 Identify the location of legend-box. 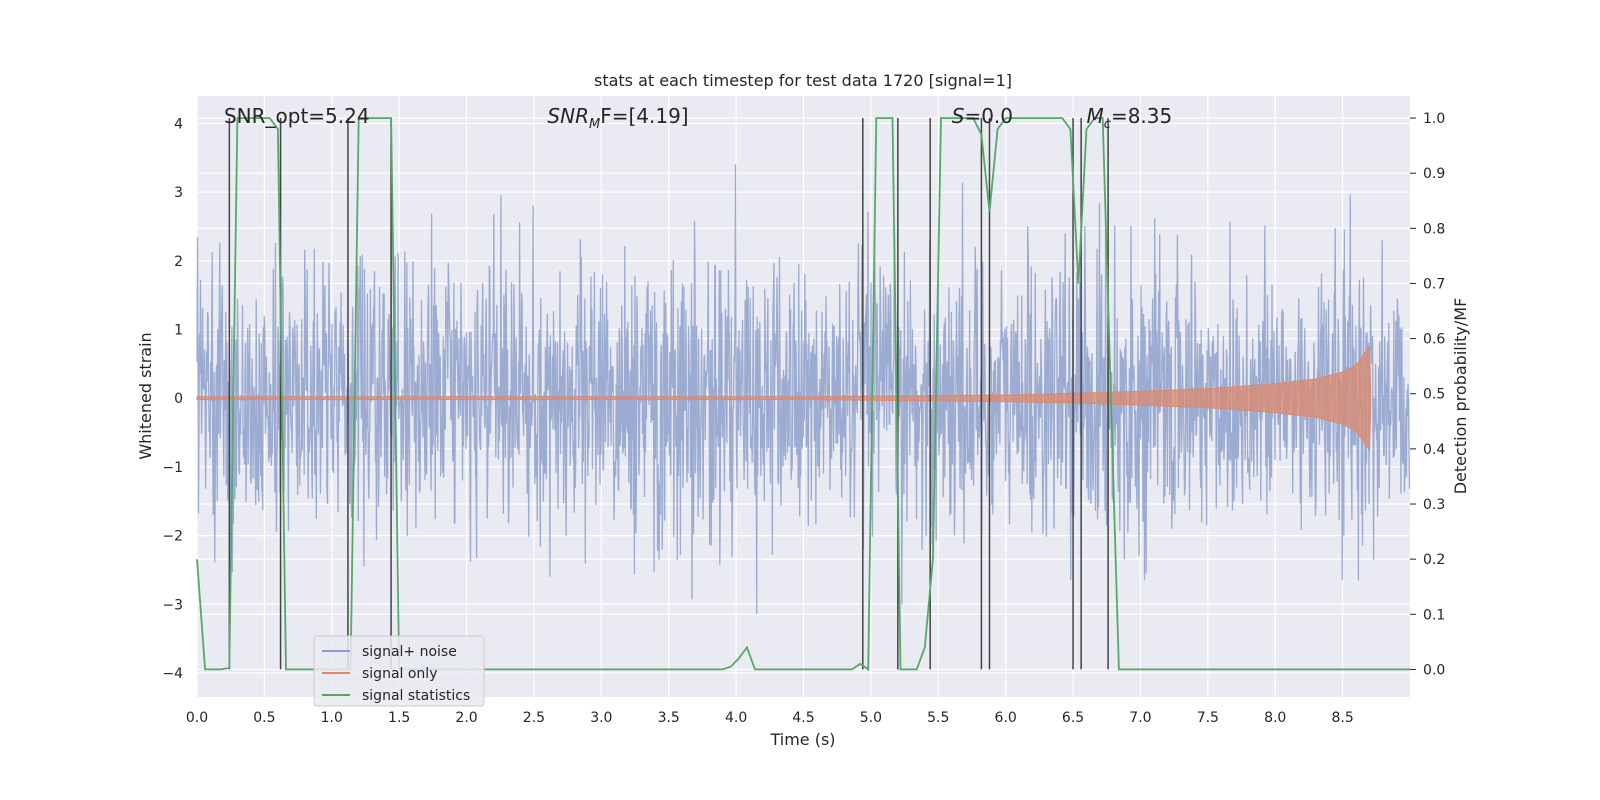
(399, 671).